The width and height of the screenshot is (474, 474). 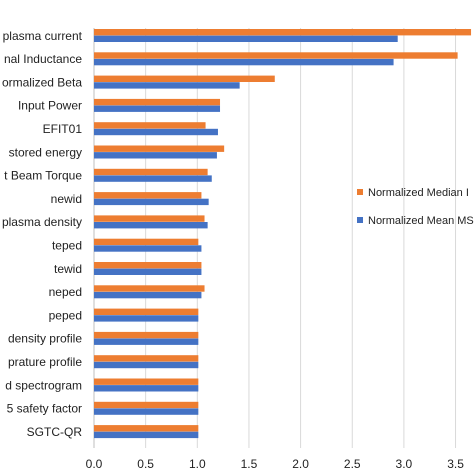 What do you see at coordinates (43, 176) in the screenshot?
I see `category-label: t Beam Torque` at bounding box center [43, 176].